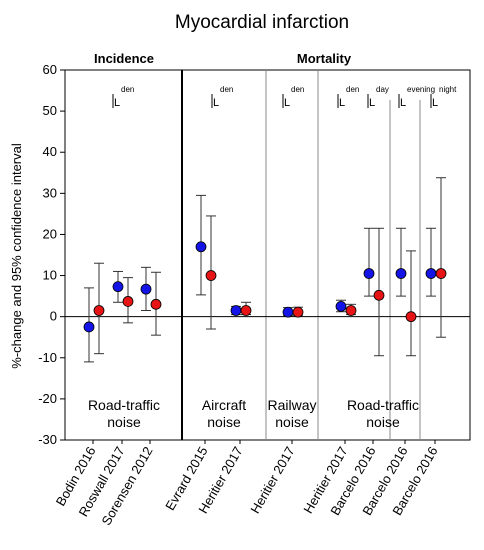  I want to click on y-tick-label: -20, so click(47, 398).